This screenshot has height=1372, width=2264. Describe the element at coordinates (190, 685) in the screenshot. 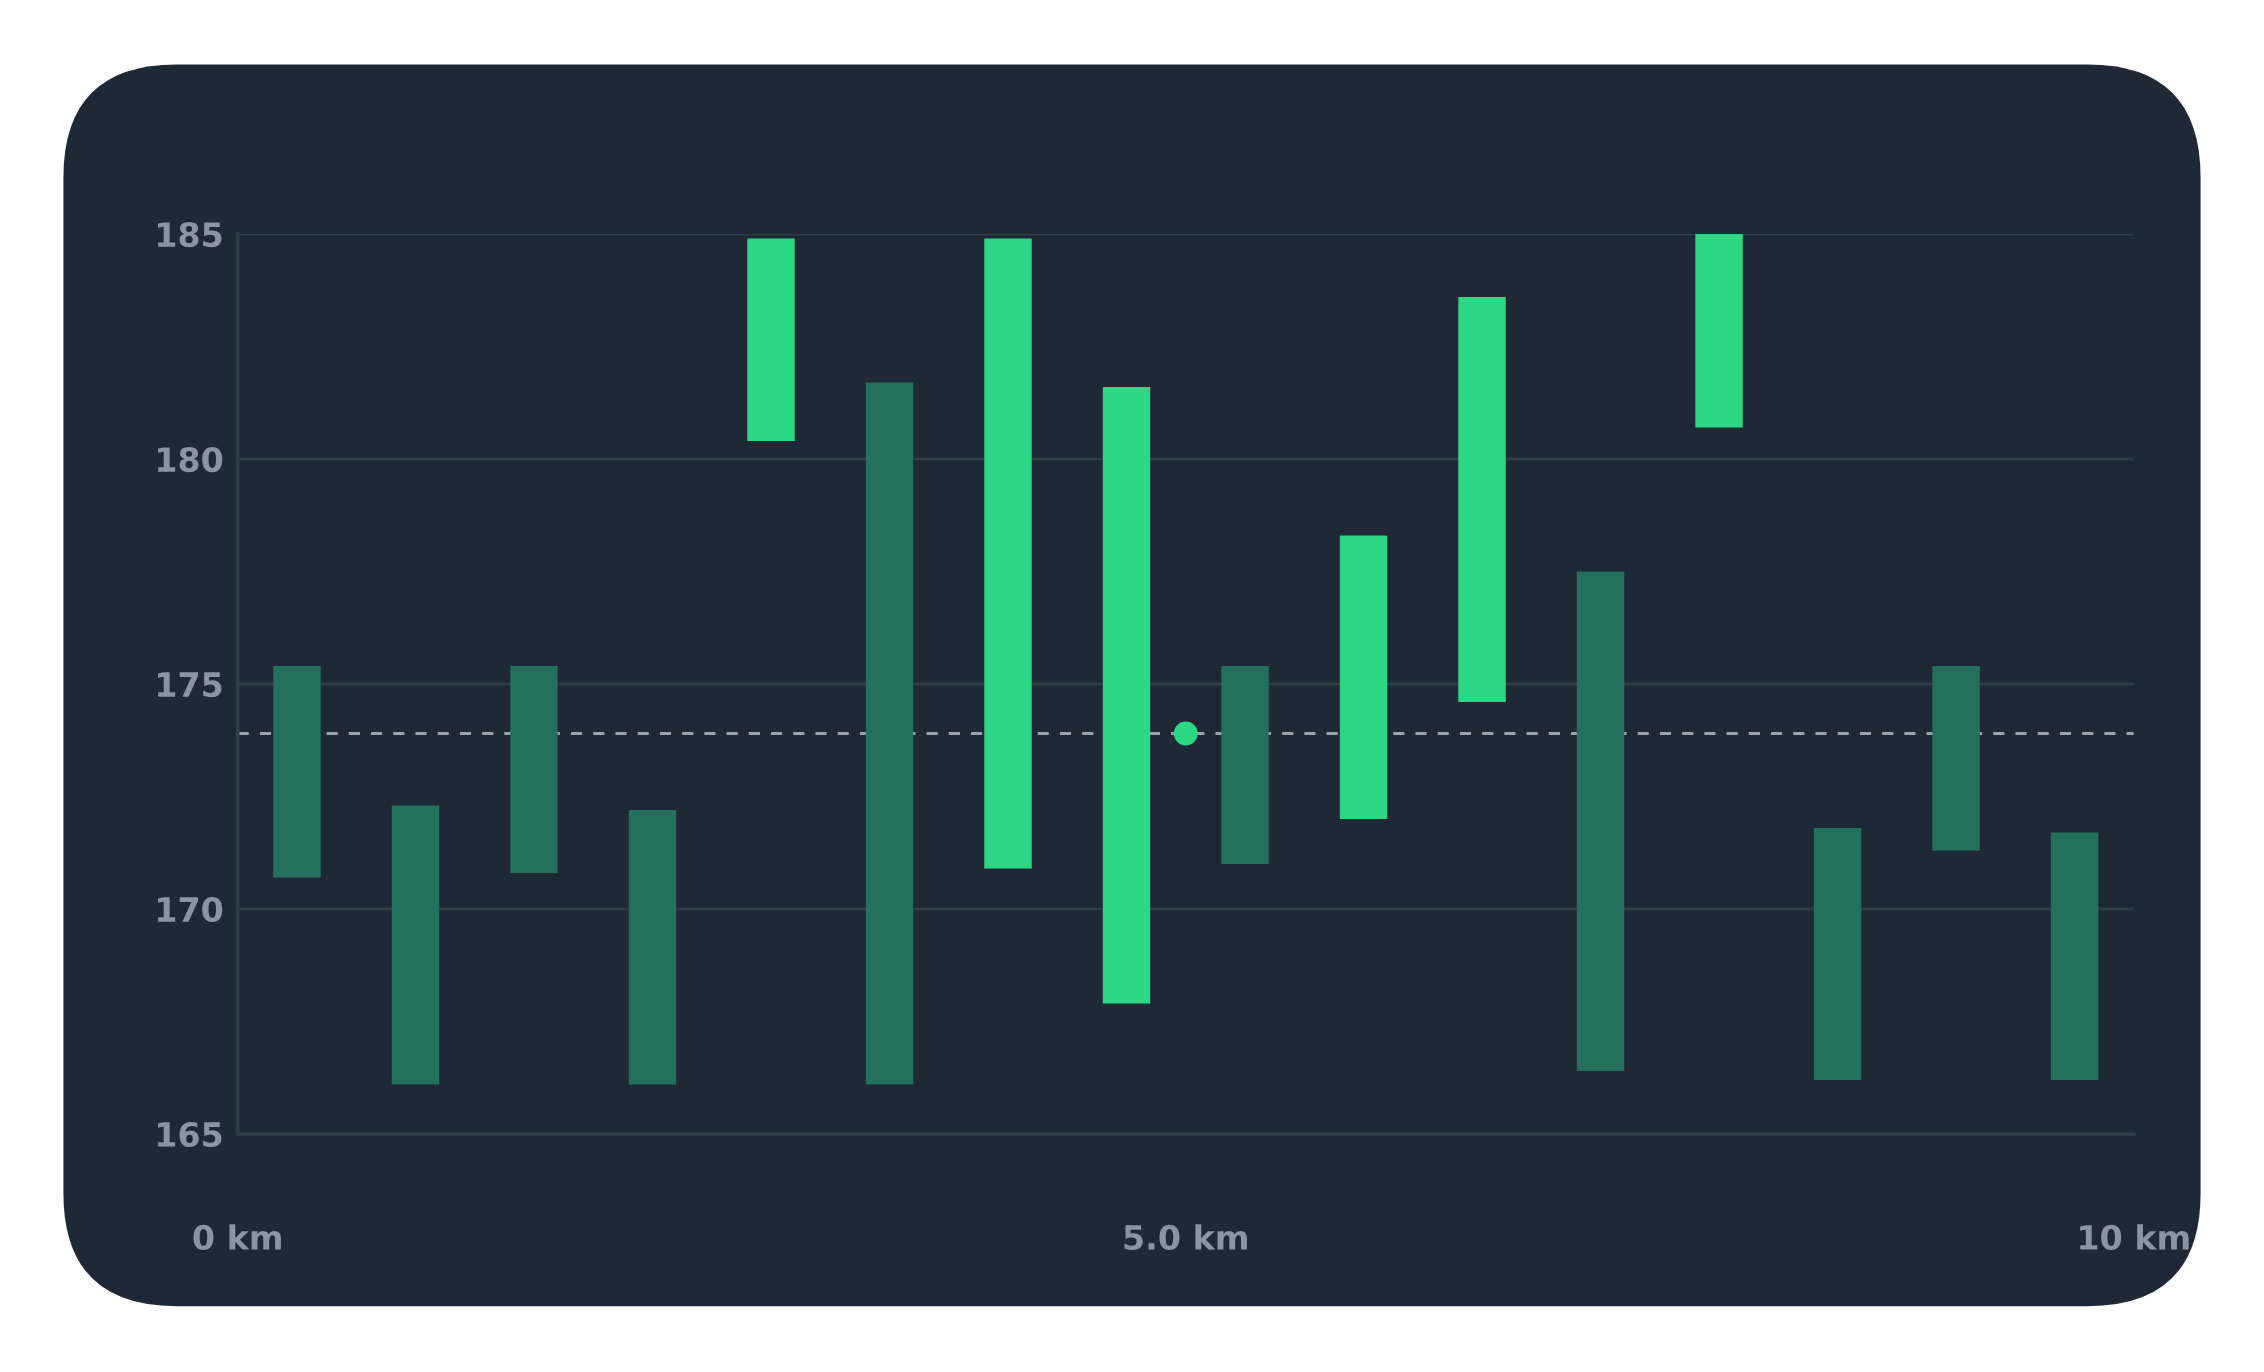

I see `y-tick-label: 175` at that location.